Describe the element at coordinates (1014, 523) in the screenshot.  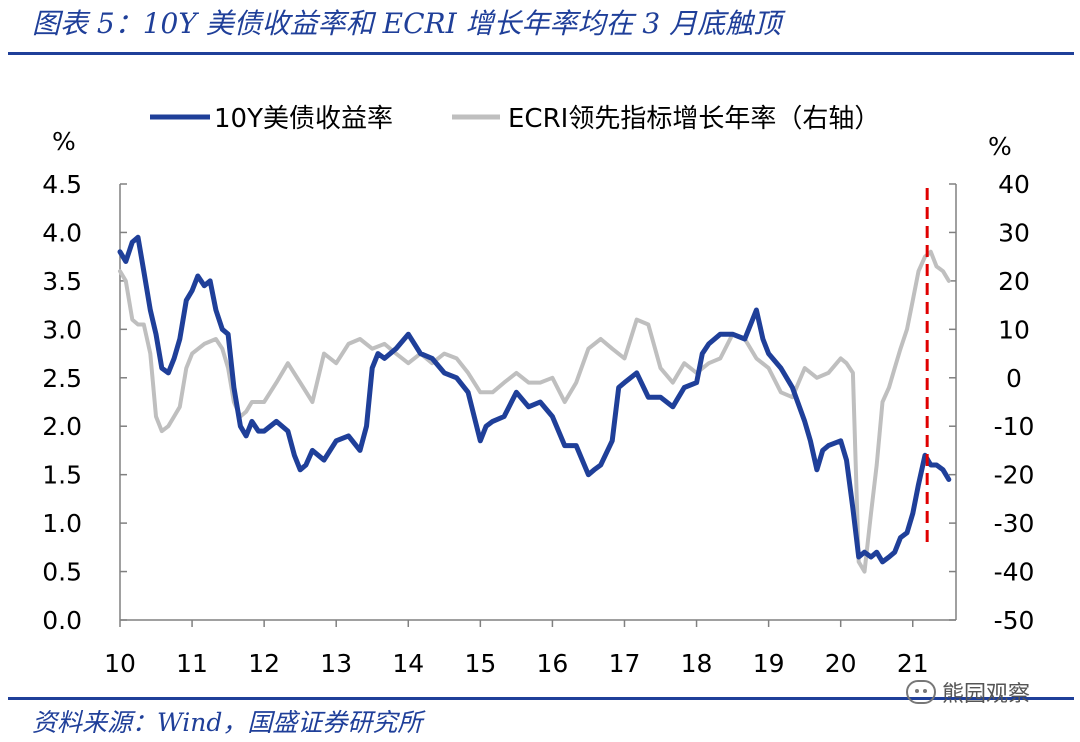
I see `right-tick-label: -30` at that location.